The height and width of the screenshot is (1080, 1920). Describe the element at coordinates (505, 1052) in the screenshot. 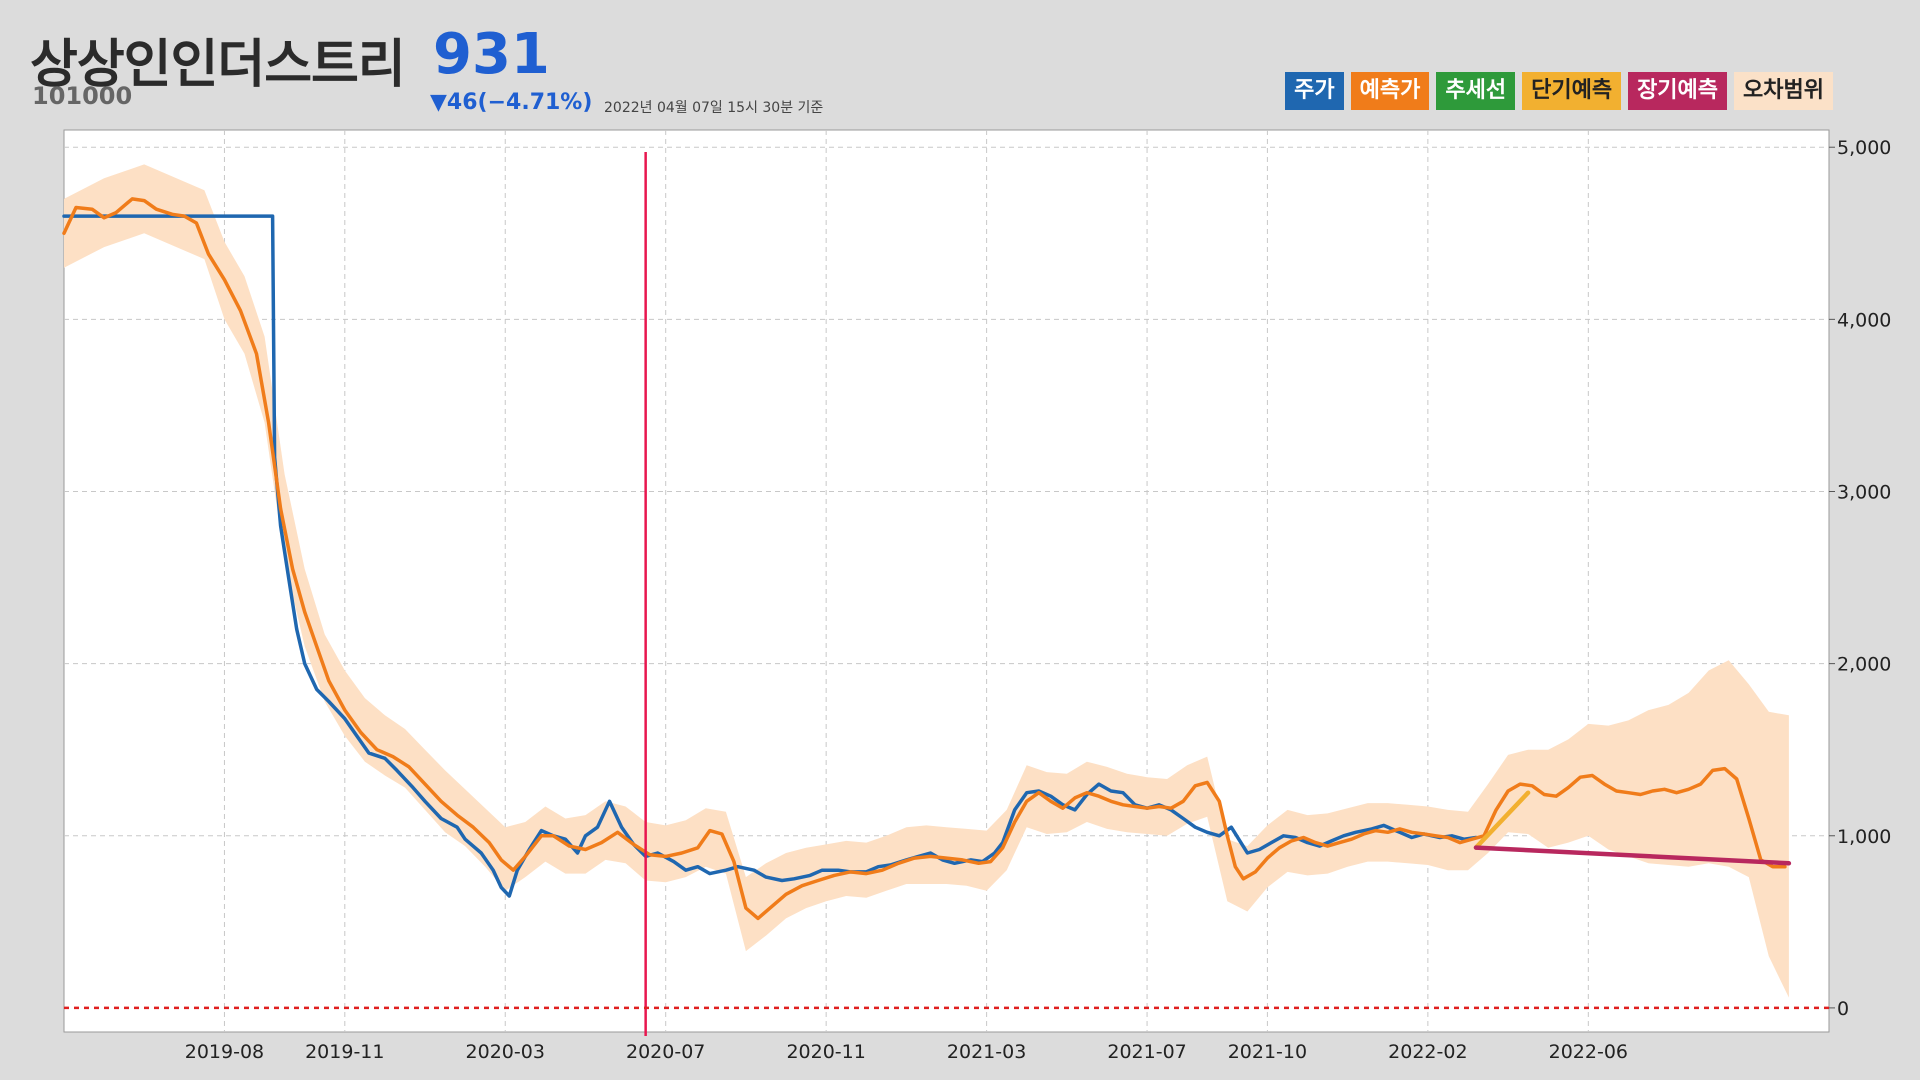

I see `x-tick-label: 2020-03` at that location.